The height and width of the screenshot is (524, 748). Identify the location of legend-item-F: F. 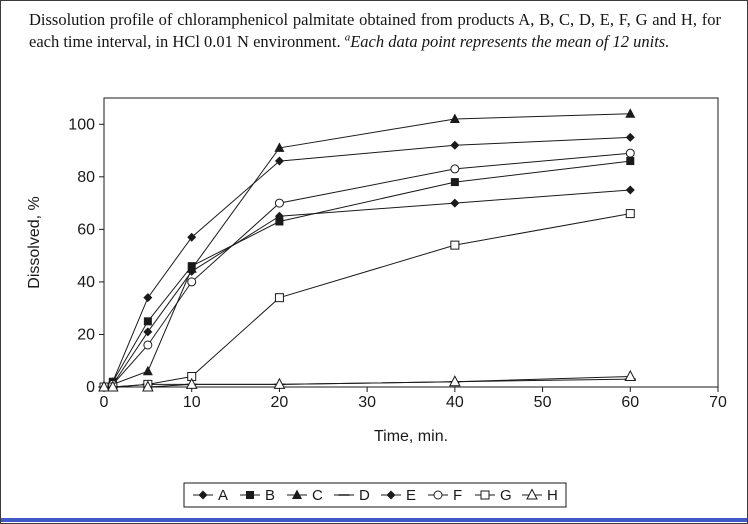
(445, 495).